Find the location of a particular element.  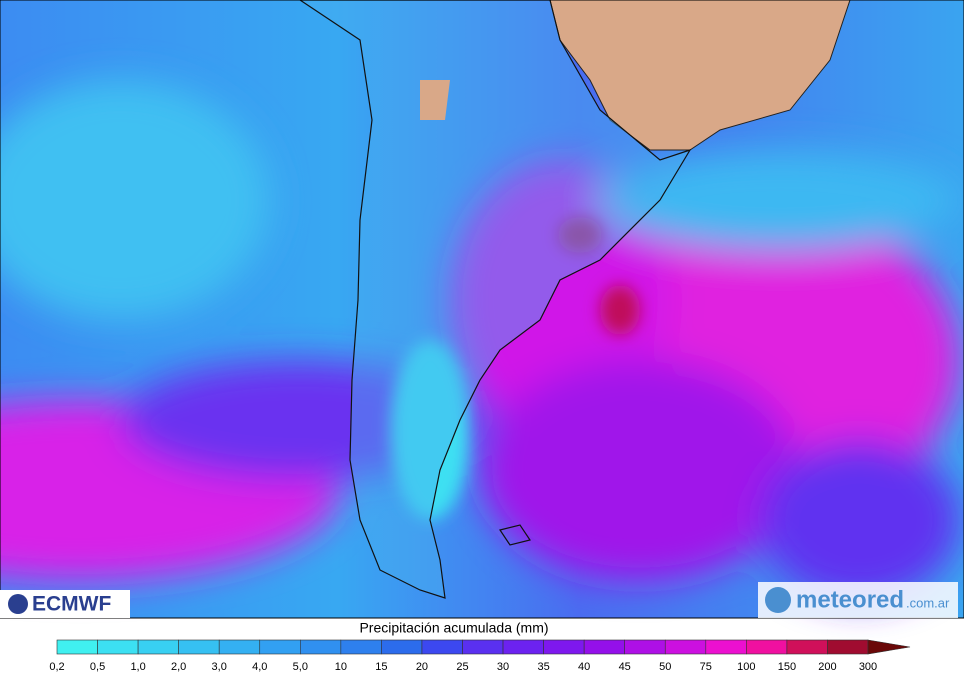

legend-label: 5,0 is located at coordinates (300, 667).